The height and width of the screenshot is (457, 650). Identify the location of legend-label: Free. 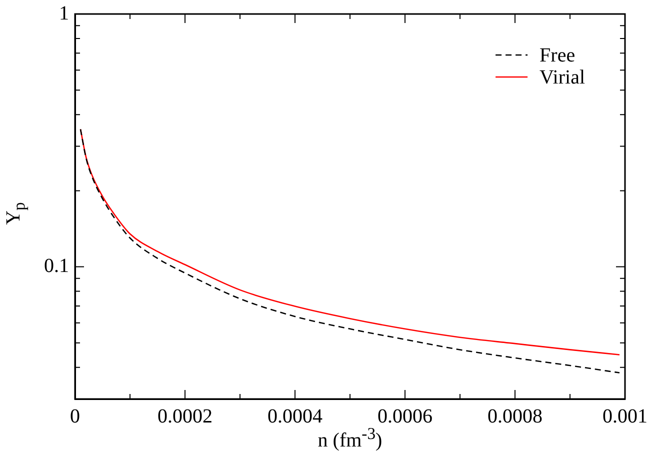
(558, 55).